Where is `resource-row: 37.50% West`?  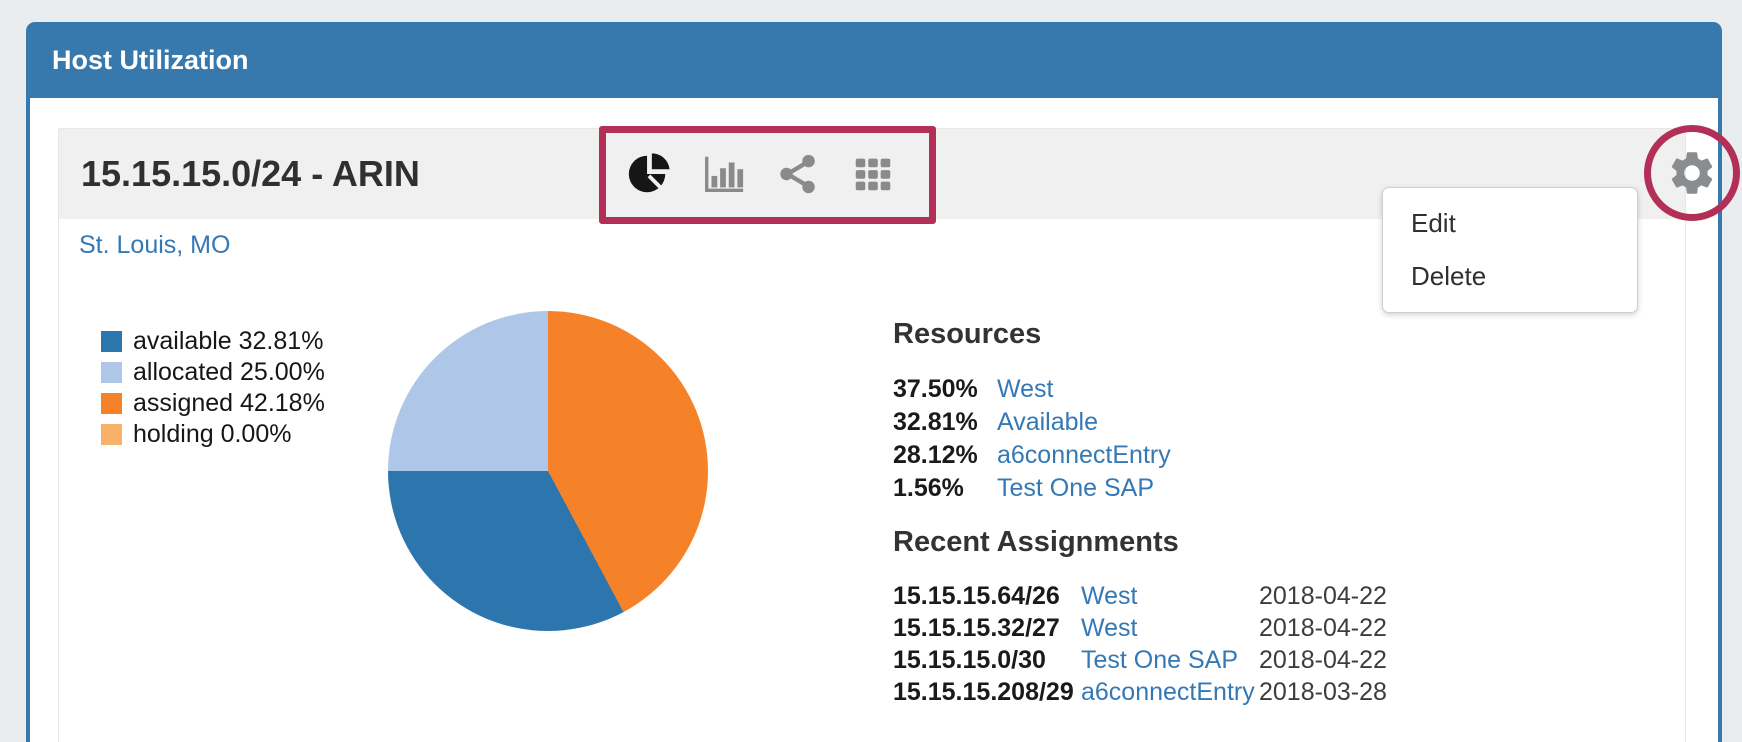 resource-row: 37.50% West is located at coordinates (1203, 389).